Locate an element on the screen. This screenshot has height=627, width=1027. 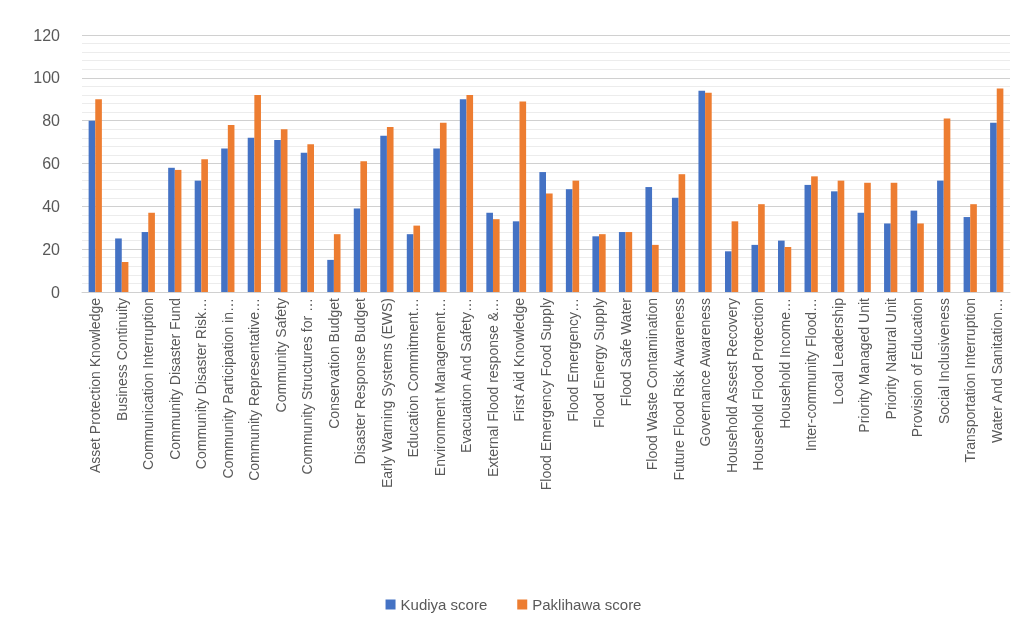
x-tick-label: First Aid Knowledge is located at coordinates (519, 359).